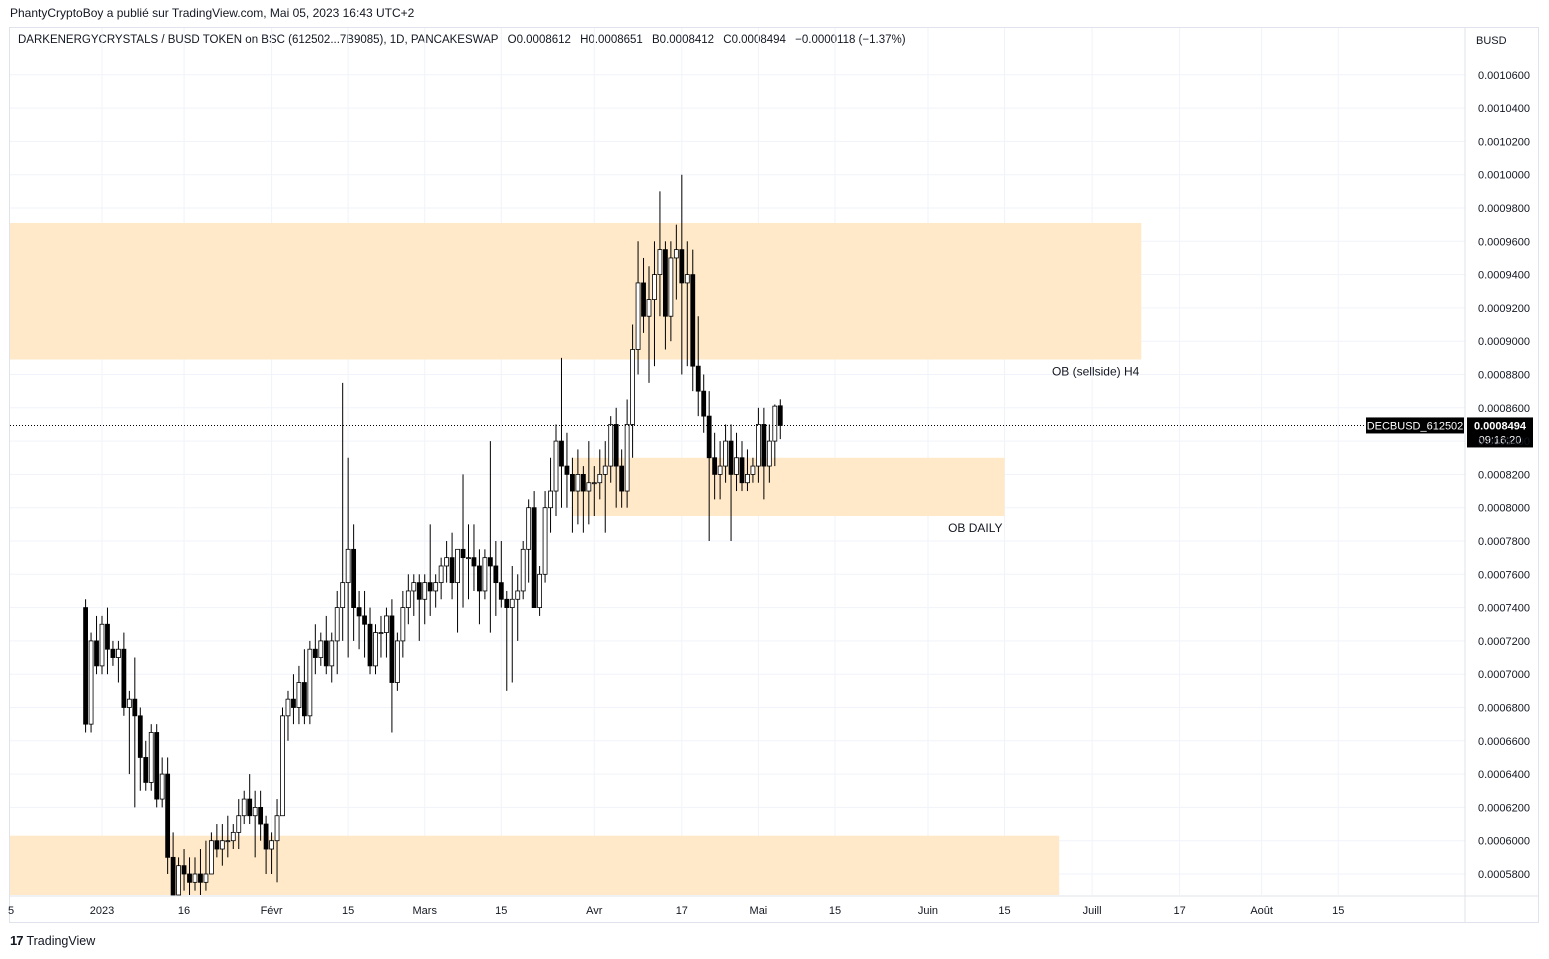 This screenshot has height=959, width=1549. I want to click on ticker-tag-label: DECBUSD_612502, so click(1415, 426).